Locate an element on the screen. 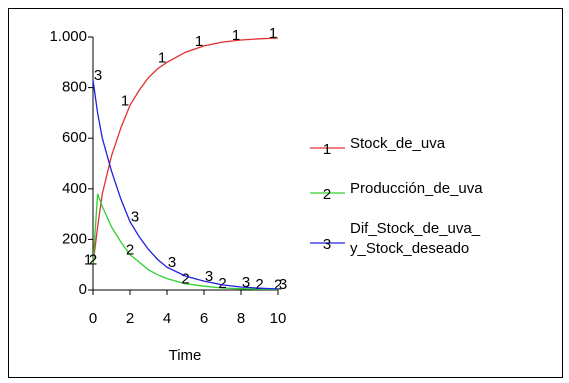  legend-label: Producción_de_uva is located at coordinates (416, 188).